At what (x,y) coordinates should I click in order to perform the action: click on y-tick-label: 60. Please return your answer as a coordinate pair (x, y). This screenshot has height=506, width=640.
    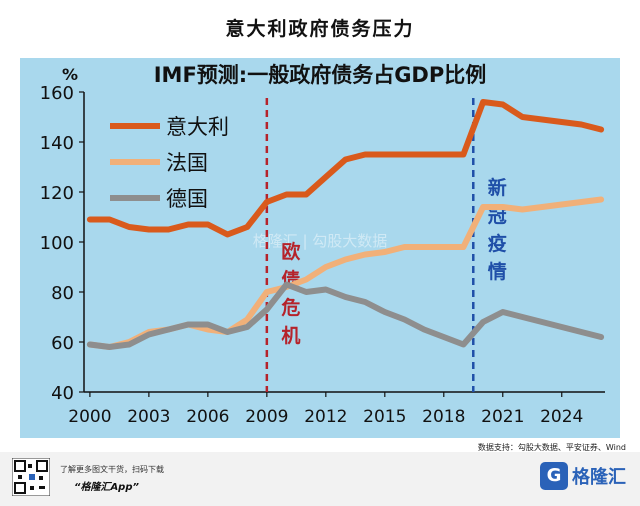
    Looking at the image, I should click on (62, 343).